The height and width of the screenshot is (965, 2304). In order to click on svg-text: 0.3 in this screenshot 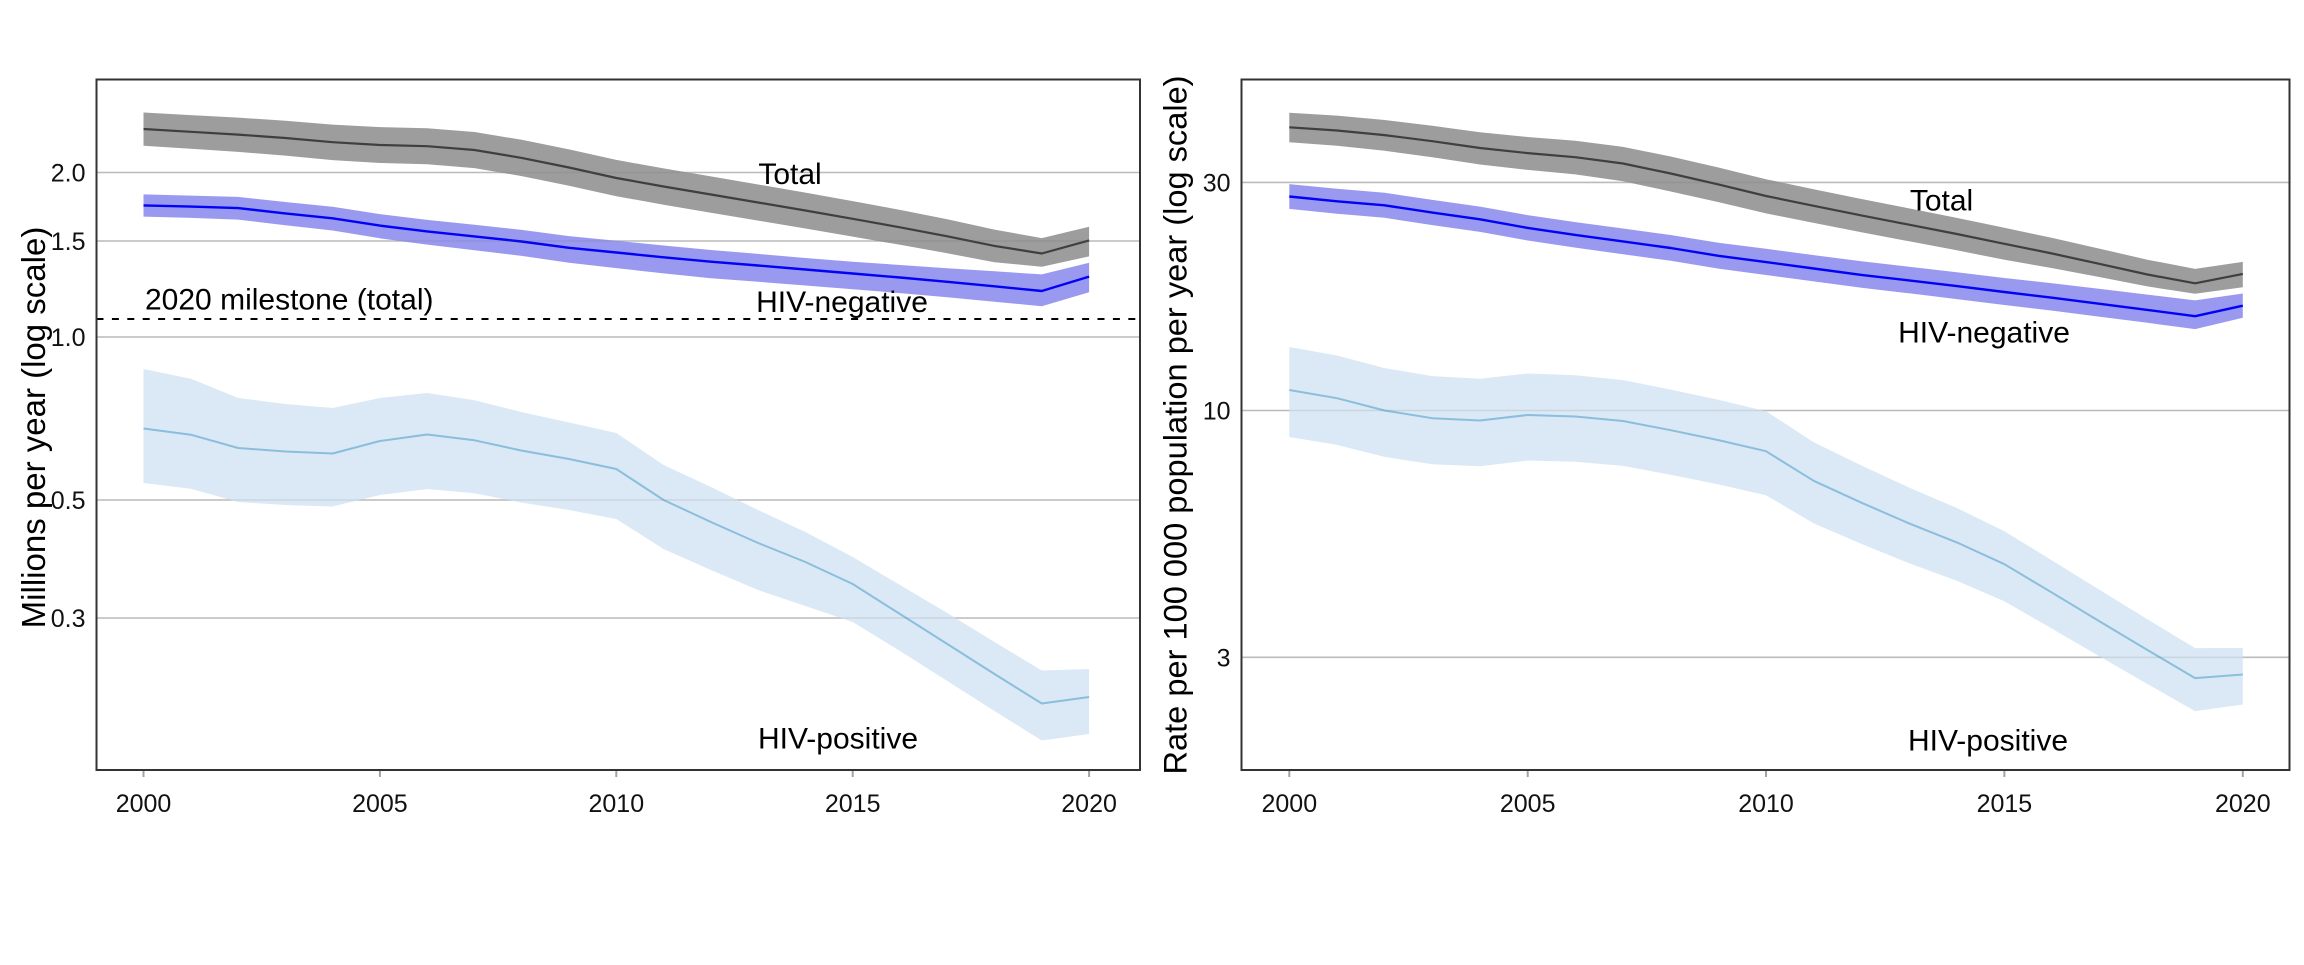, I will do `click(68, 619)`.